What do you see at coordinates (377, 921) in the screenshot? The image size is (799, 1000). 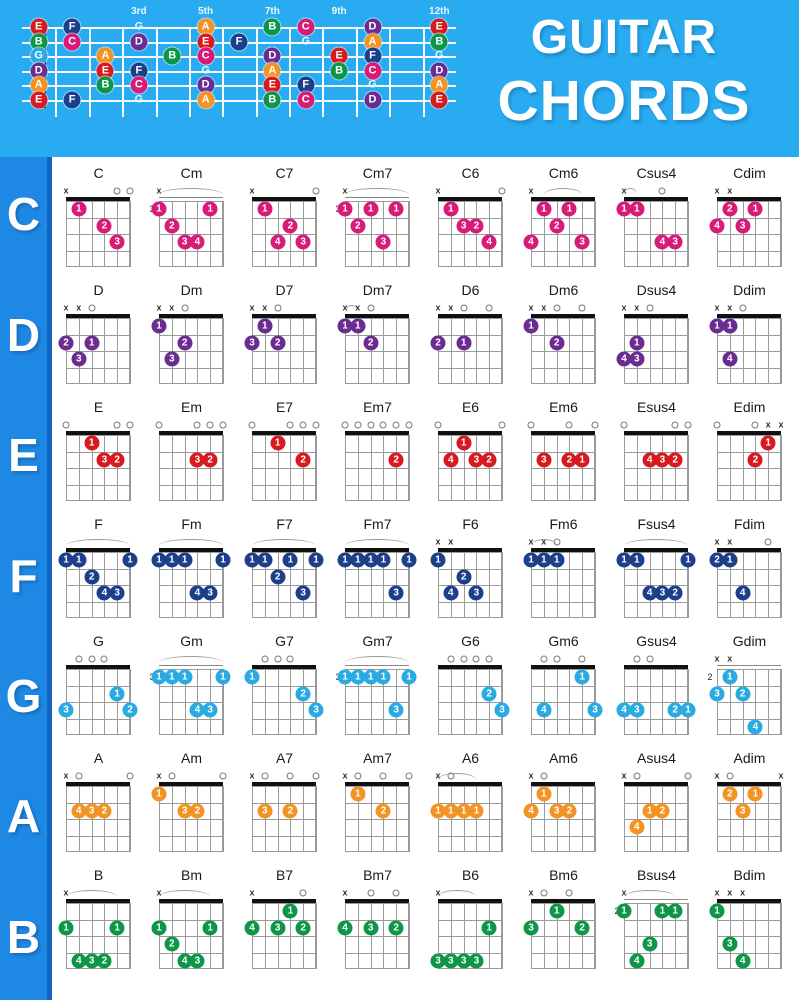 I see `chord-card-Bm7: Bm7 x 2 3 4` at bounding box center [377, 921].